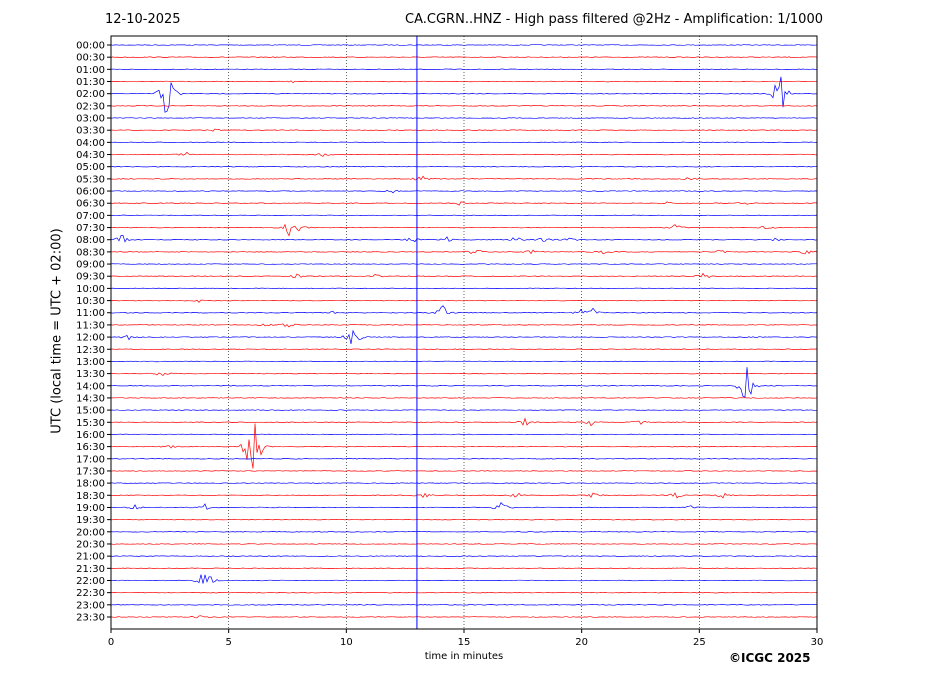 The height and width of the screenshot is (696, 927). What do you see at coordinates (90, 94) in the screenshot?
I see `y-tick-label: 02:00` at bounding box center [90, 94].